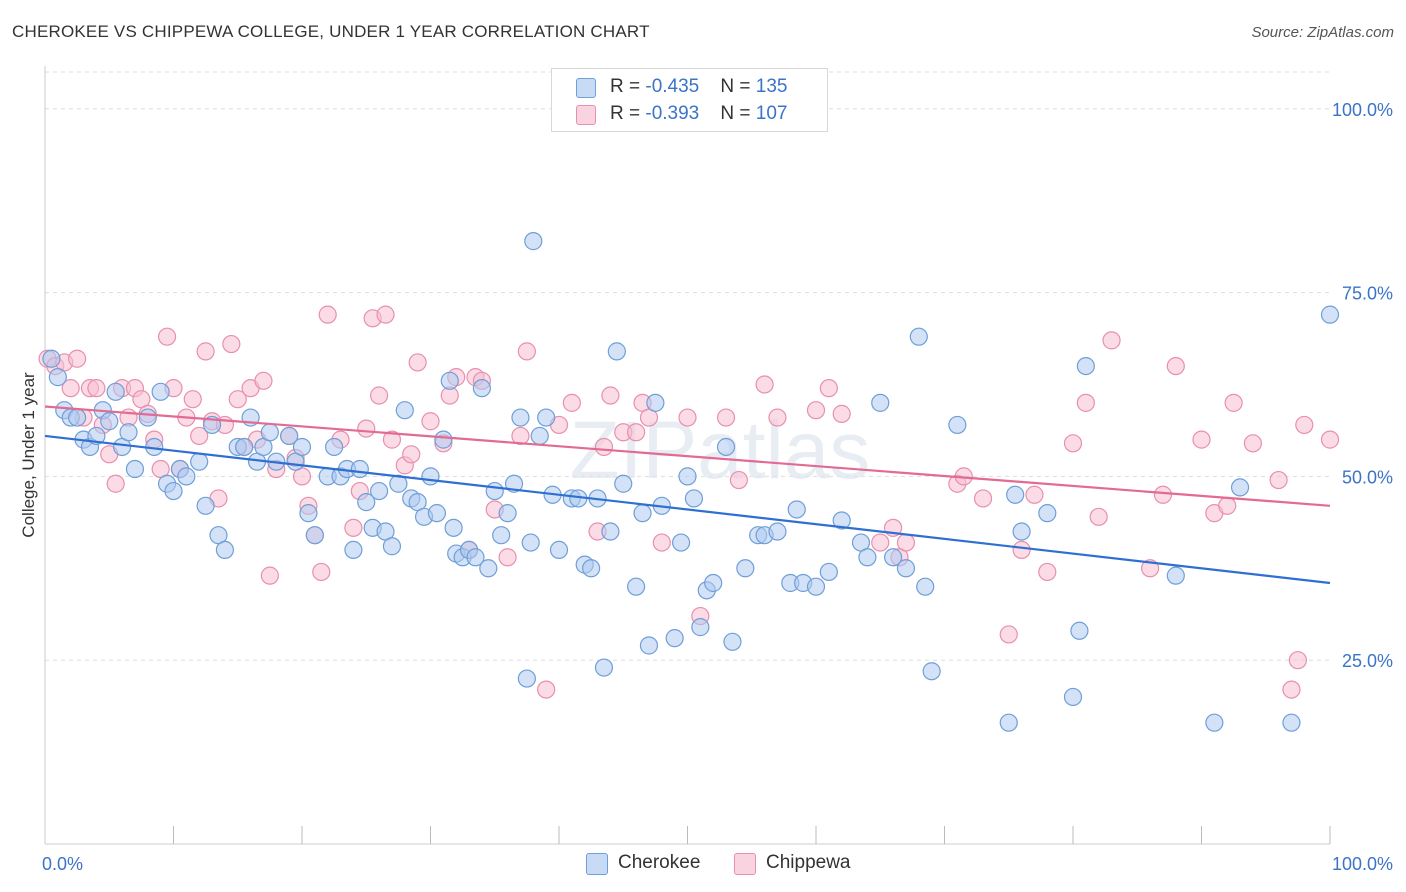 This screenshot has height=892, width=1406. What do you see at coordinates (659, 862) in the screenshot?
I see `cherokee-legend-label: Cherokee` at bounding box center [659, 862].